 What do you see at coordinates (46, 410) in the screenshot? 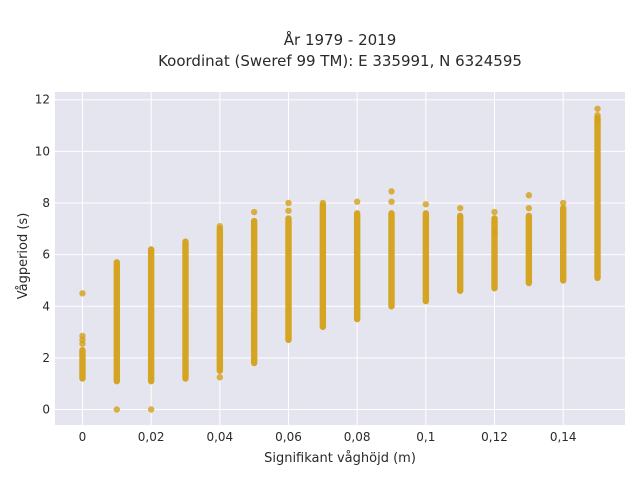
I see `y-tick-label: 0` at bounding box center [46, 410].